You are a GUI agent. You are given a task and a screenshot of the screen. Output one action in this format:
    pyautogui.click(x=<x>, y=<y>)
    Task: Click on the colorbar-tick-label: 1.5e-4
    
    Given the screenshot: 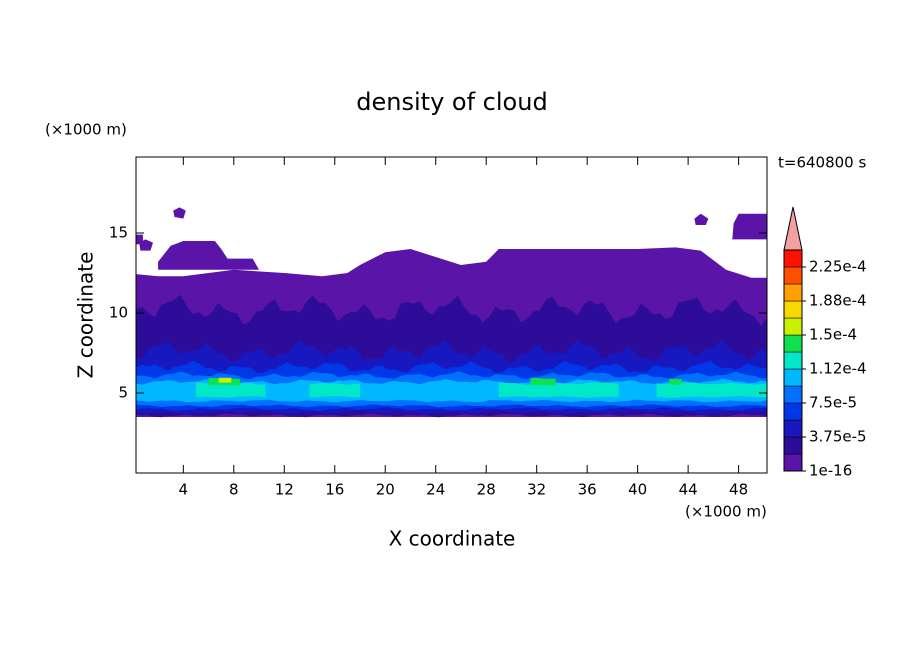 What is the action you would take?
    pyautogui.click(x=833, y=335)
    